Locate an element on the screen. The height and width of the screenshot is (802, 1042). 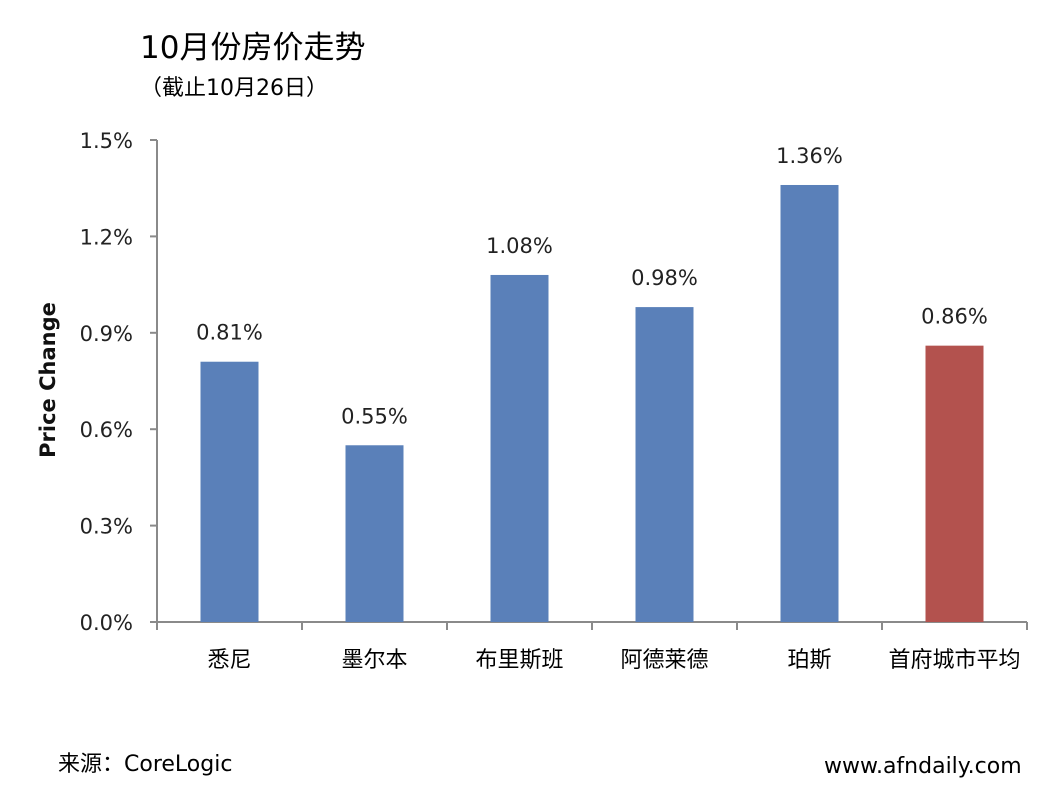
y-axis: 0.0% 0.3% 0.6% 0.9% 1.2% 1.5% is located at coordinates (119, 382).